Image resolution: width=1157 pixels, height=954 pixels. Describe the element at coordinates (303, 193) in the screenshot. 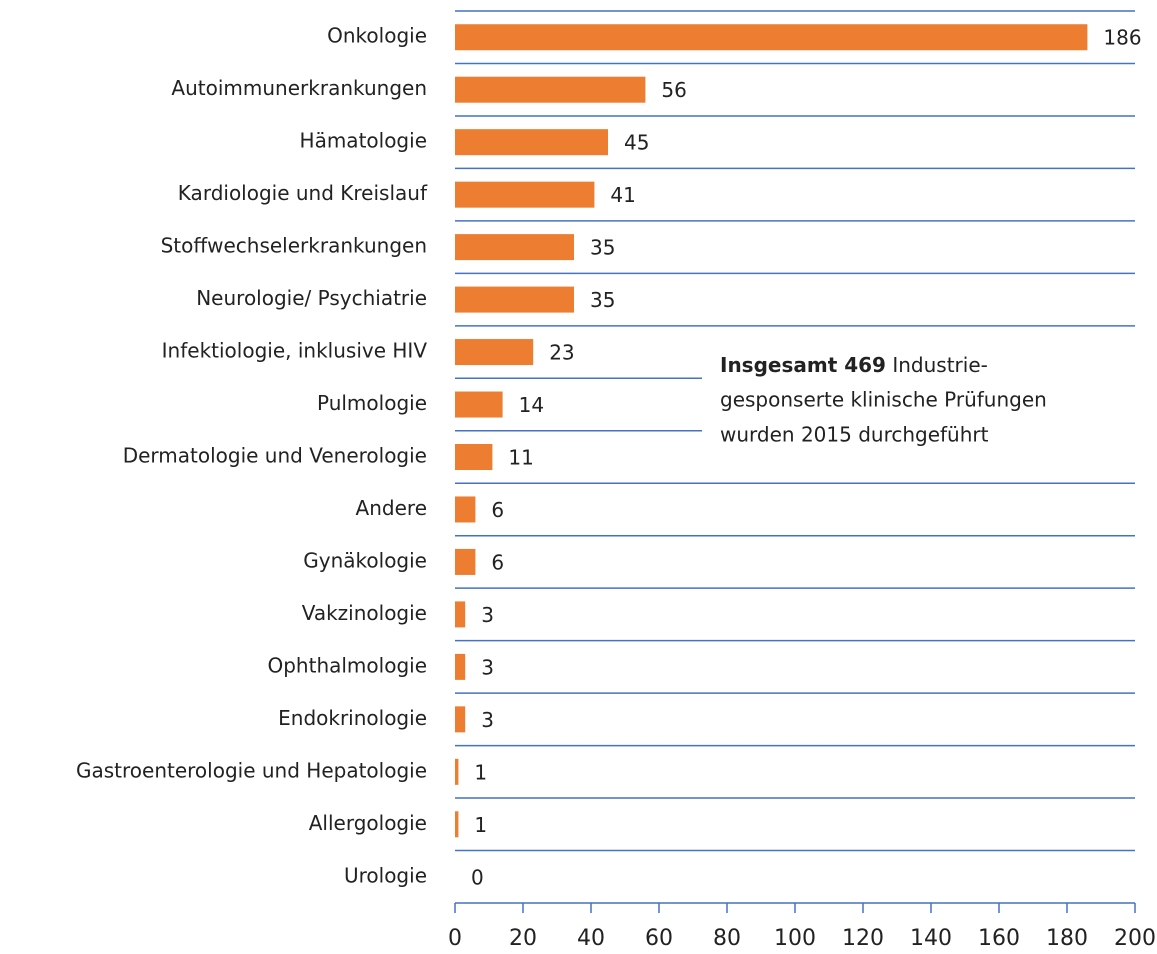

I see `y-tick-label: Kardiologie und Kreislauf` at that location.